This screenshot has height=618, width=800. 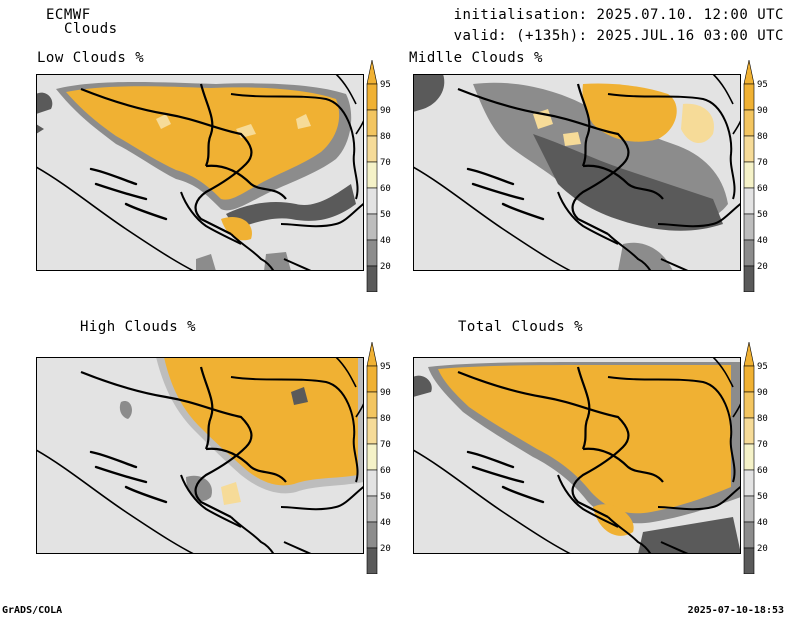 I want to click on panel-title-low: Low Clouds %, so click(x=91, y=58).